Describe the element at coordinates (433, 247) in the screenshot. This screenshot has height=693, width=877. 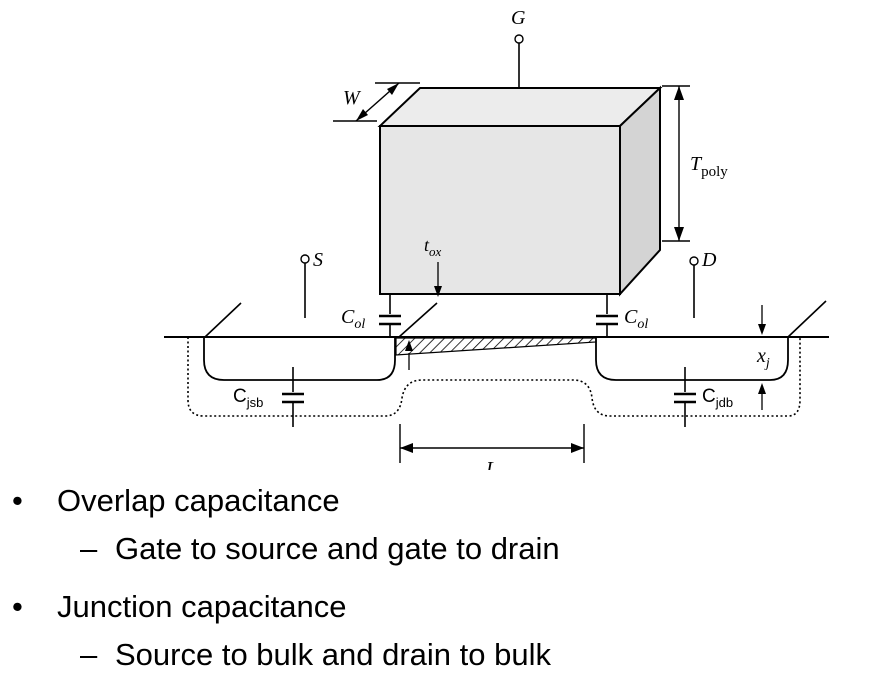
I see `tox-label: tox` at that location.